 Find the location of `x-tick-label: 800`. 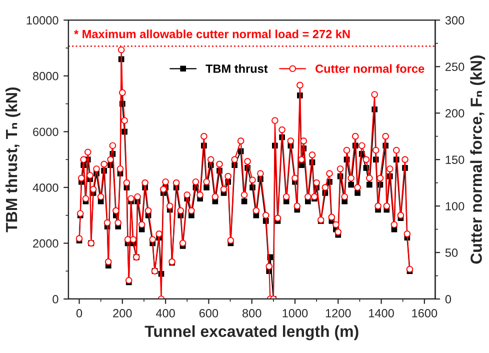

x-tick-label: 800 is located at coordinates (252, 313).